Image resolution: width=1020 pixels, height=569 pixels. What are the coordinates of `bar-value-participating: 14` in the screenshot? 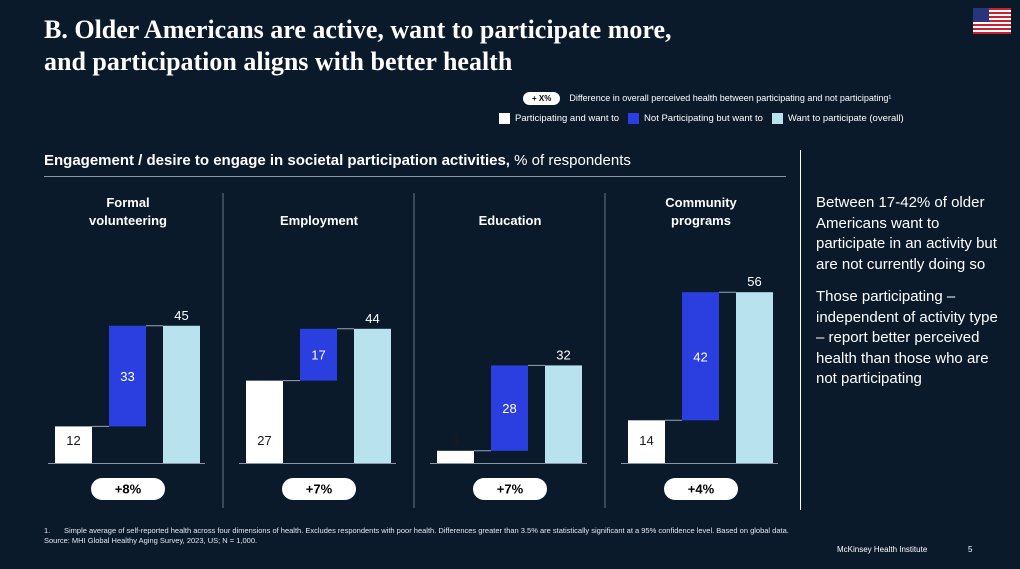 It's located at (646, 440).